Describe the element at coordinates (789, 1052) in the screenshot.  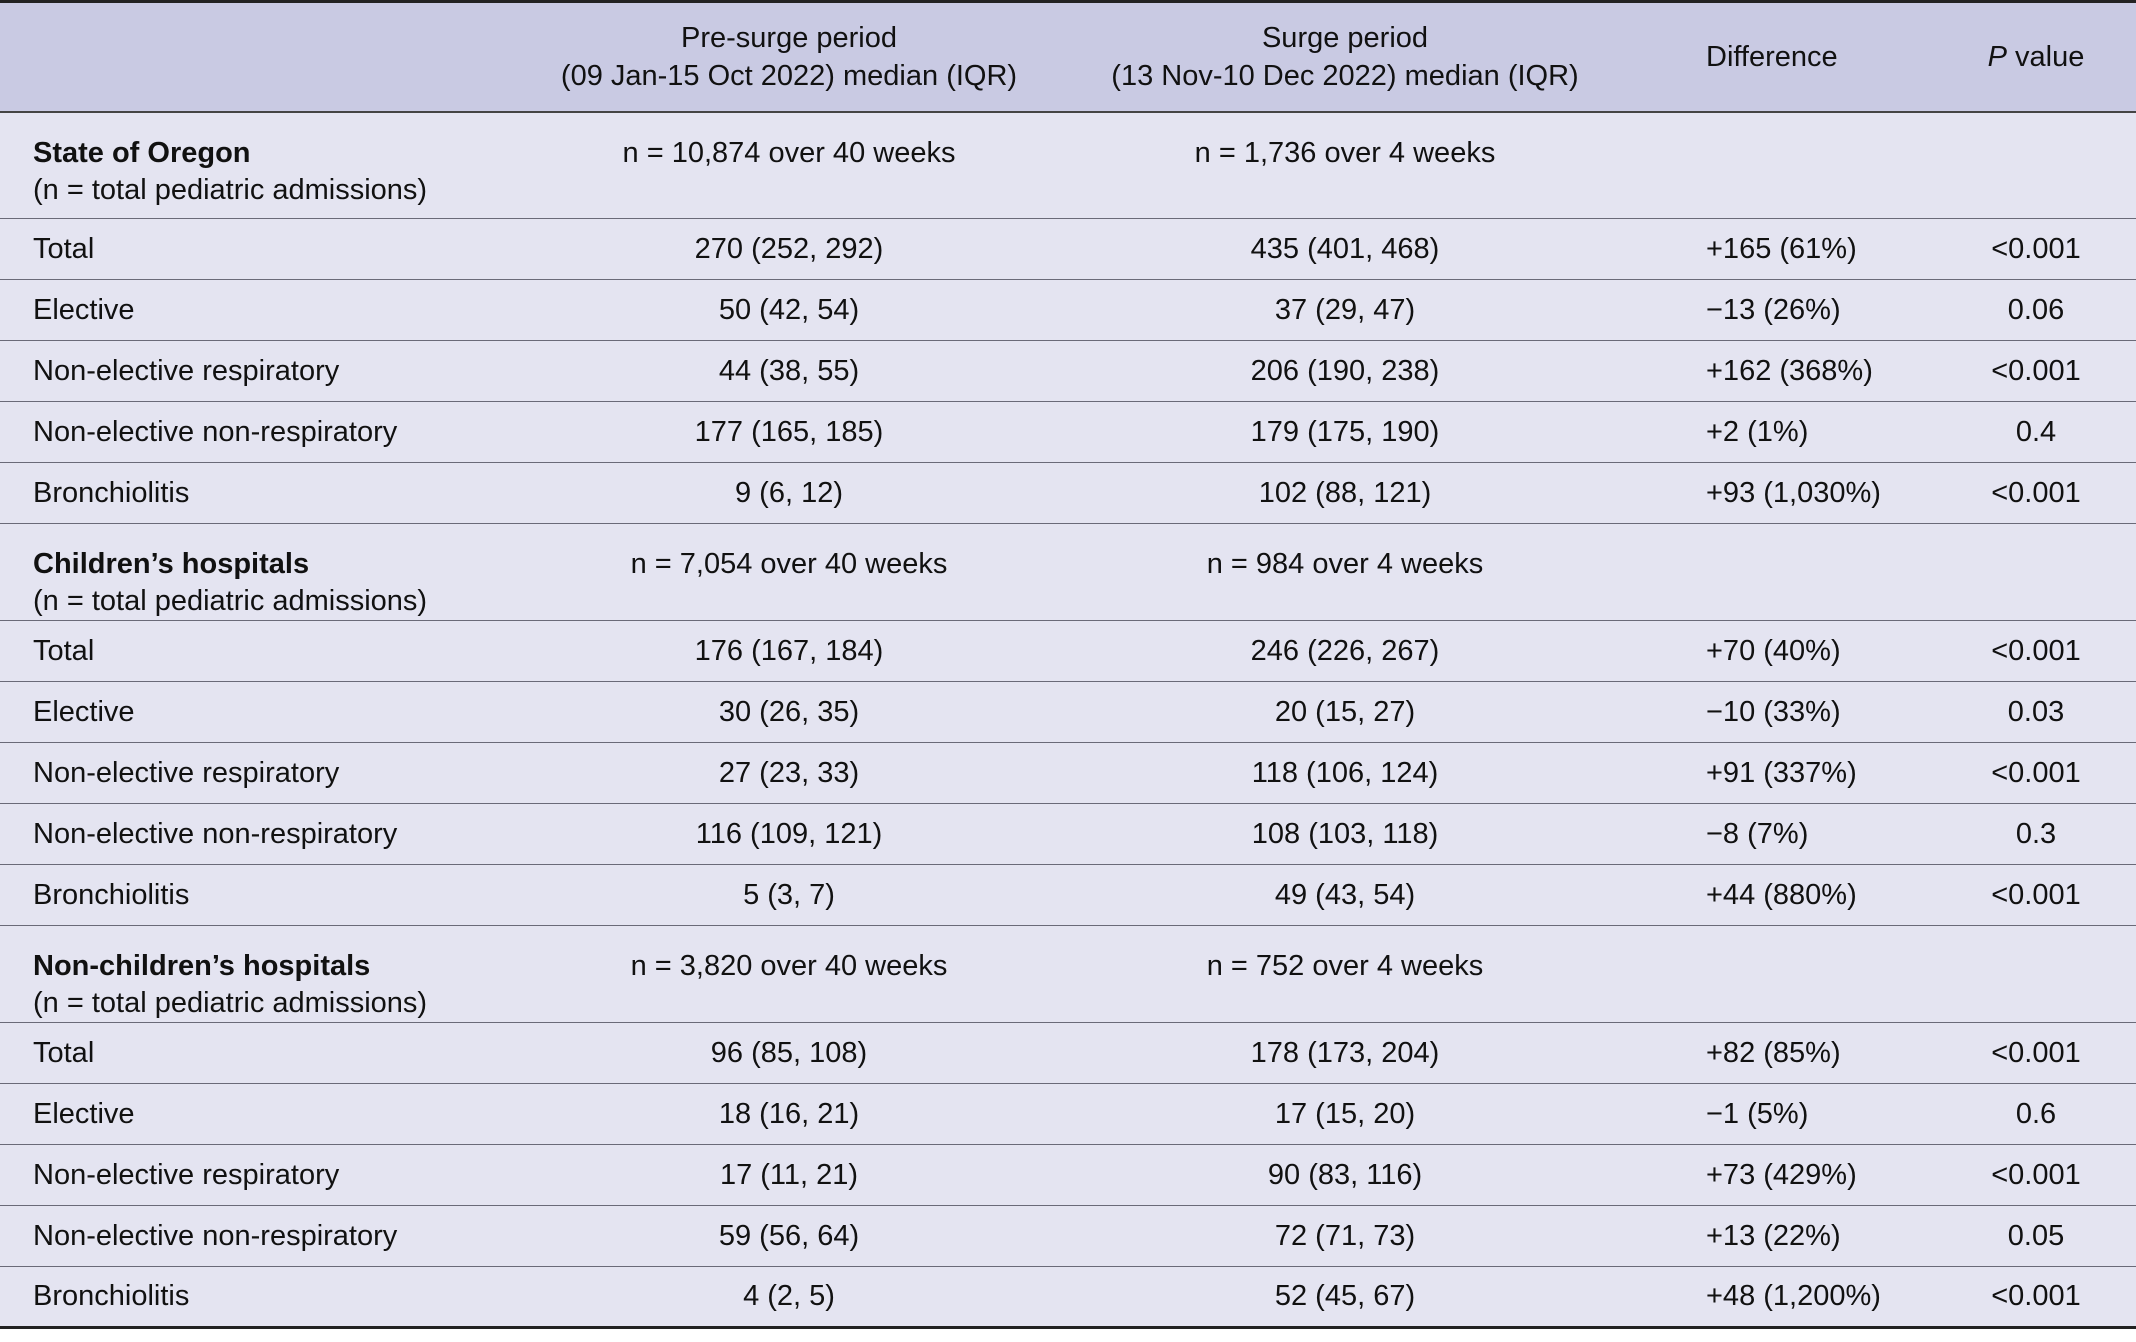
I see `row-pre-surge-value: 96 (85, 108)` at that location.